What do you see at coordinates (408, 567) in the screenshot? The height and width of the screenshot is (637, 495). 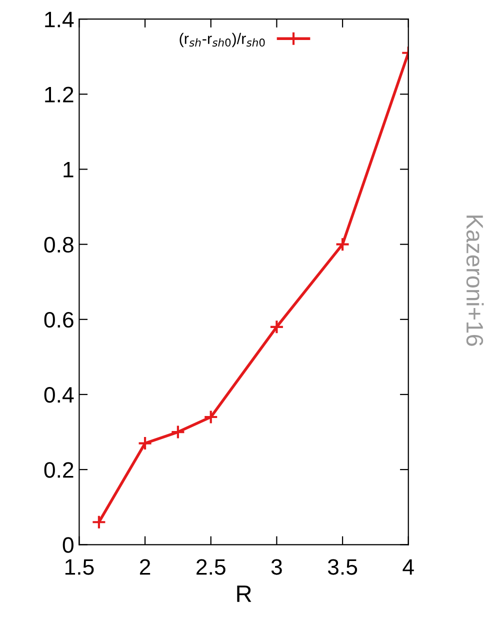 I see `x-tick-label: 4` at bounding box center [408, 567].